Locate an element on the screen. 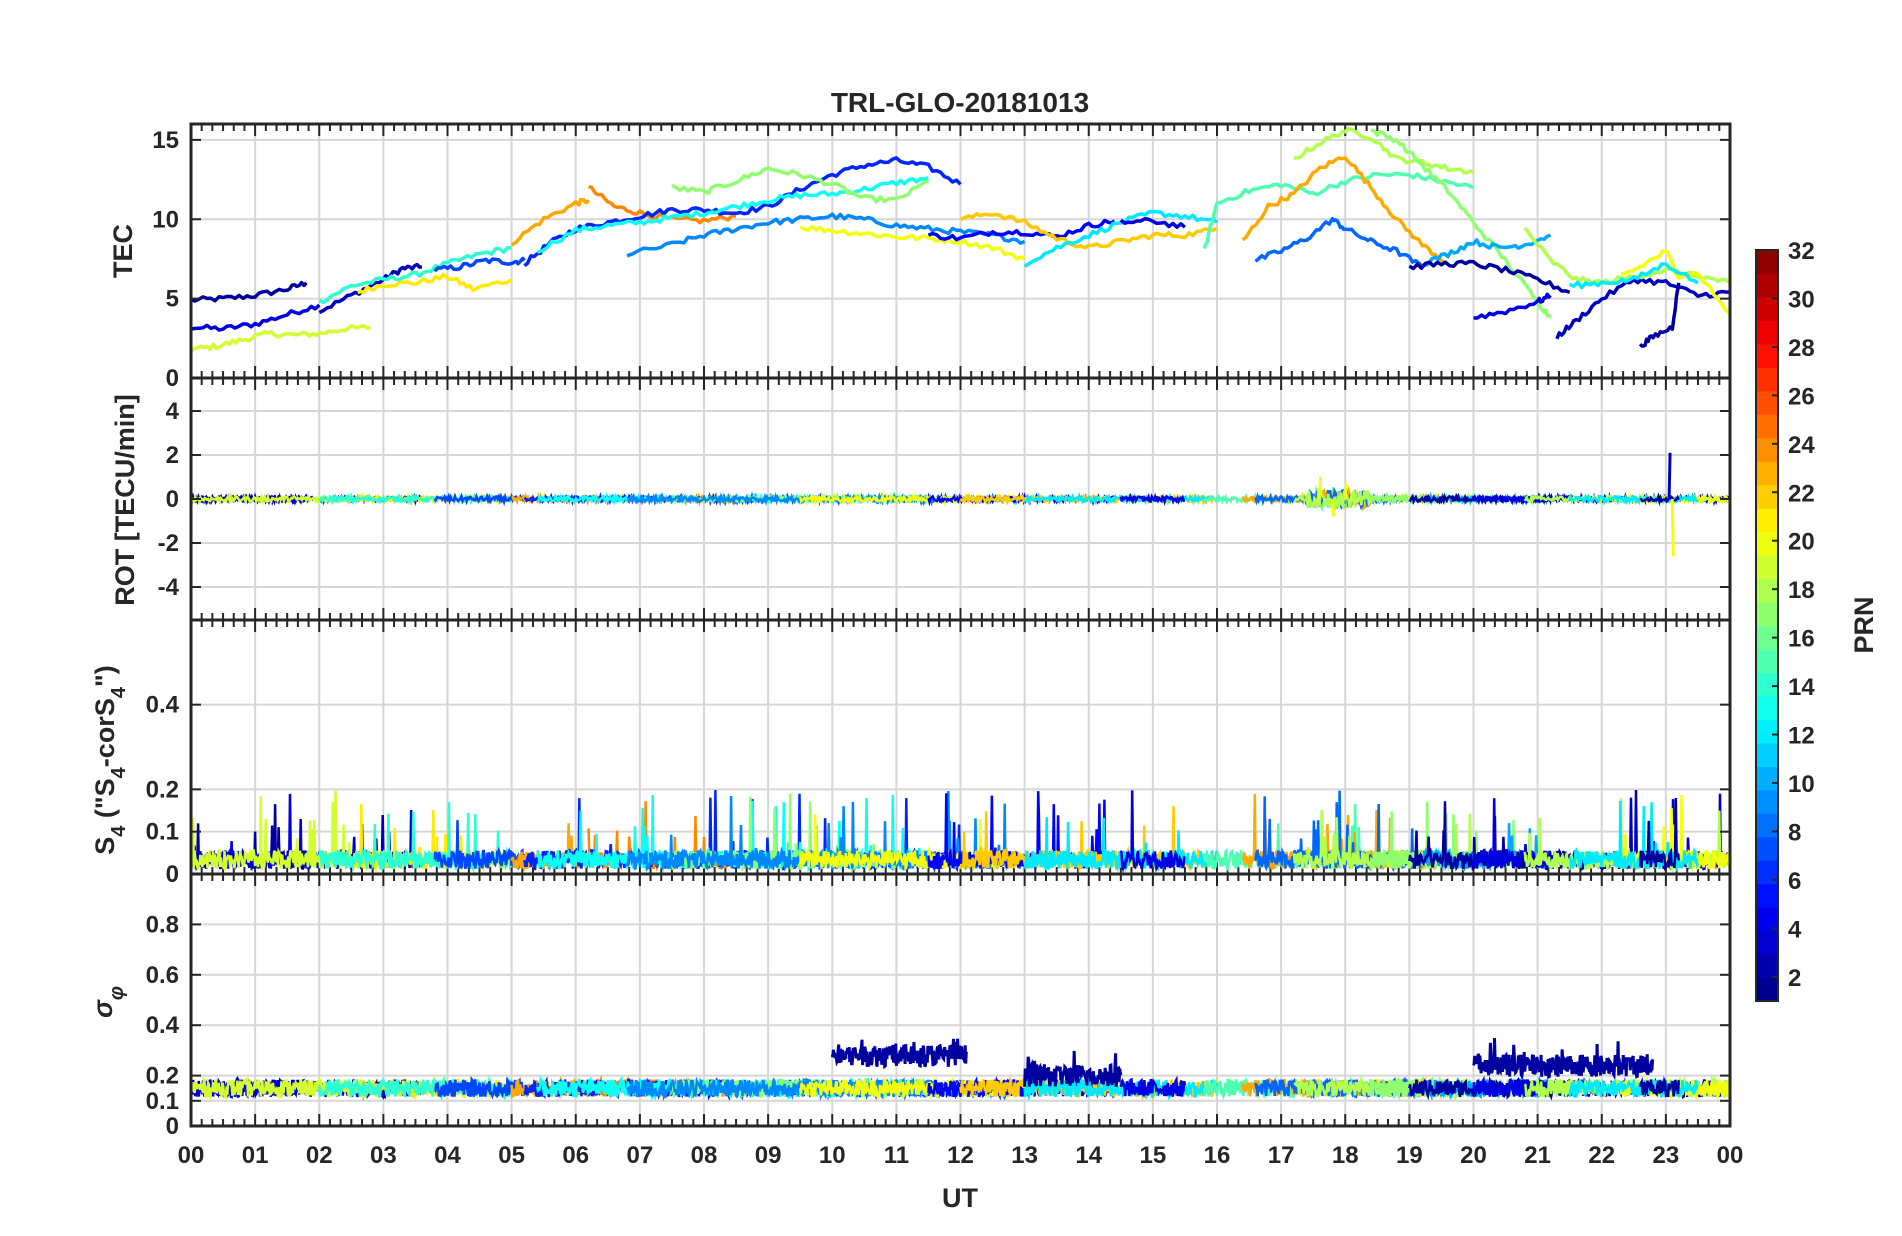  rot-ylabel: ROT [TECU/min] is located at coordinates (125, 499).